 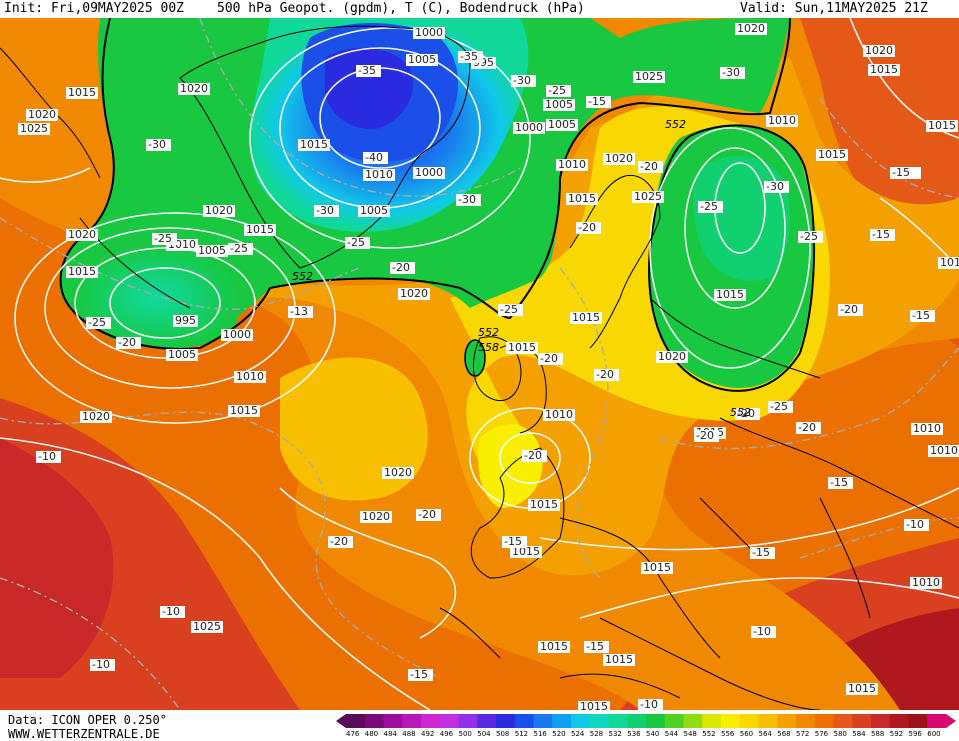 What do you see at coordinates (470, 56) in the screenshot?
I see `temperature-label: -35` at bounding box center [470, 56].